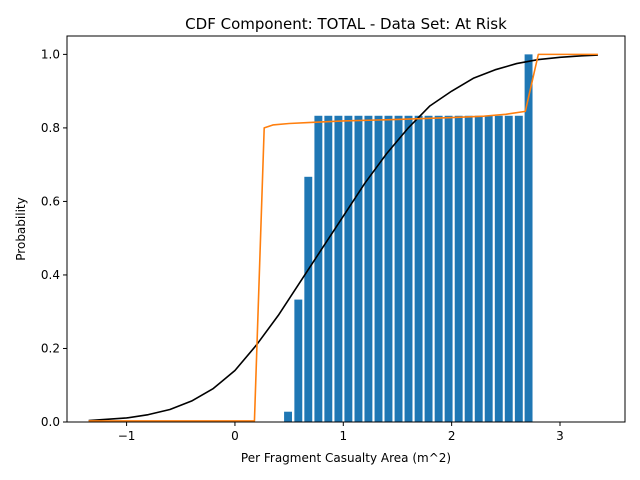 The width and height of the screenshot is (640, 480). I want to click on y-axis-ticks: 0.0 0.2 0.4 0.6 0.8 1.0, so click(54, 238).